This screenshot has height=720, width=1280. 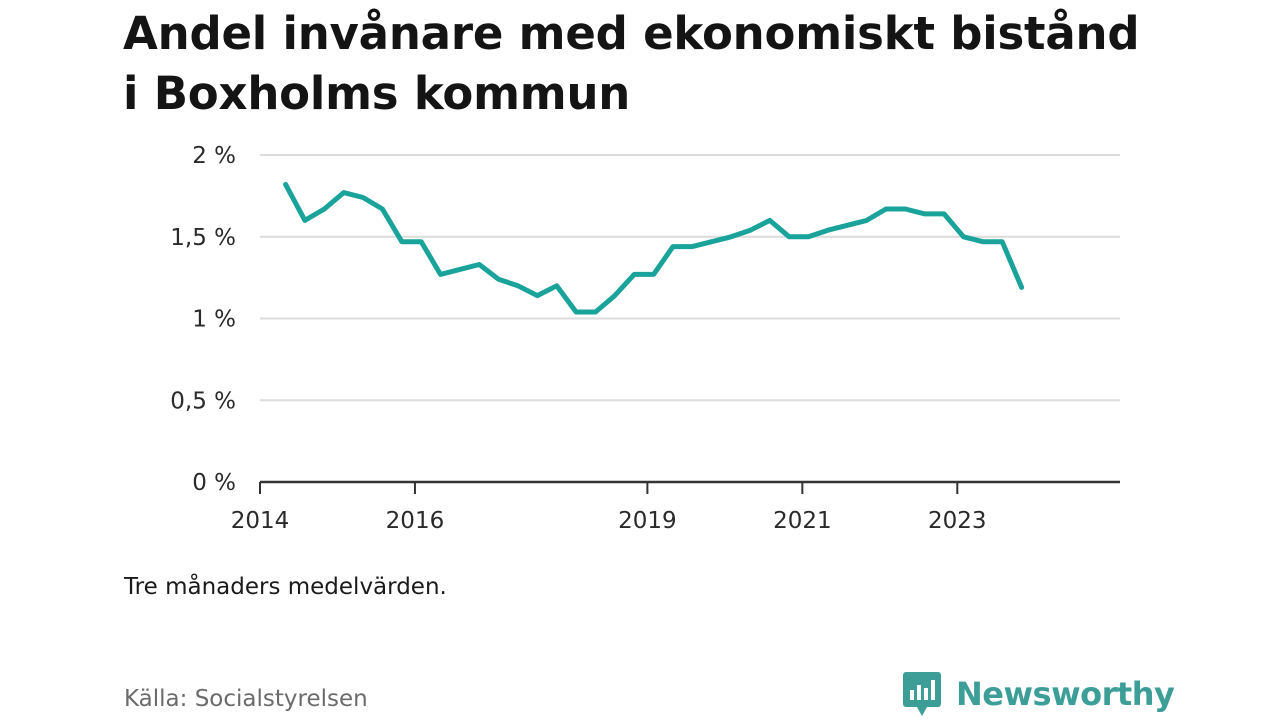 What do you see at coordinates (203, 238) in the screenshot?
I see `y-tick-label: 1,5 %` at bounding box center [203, 238].